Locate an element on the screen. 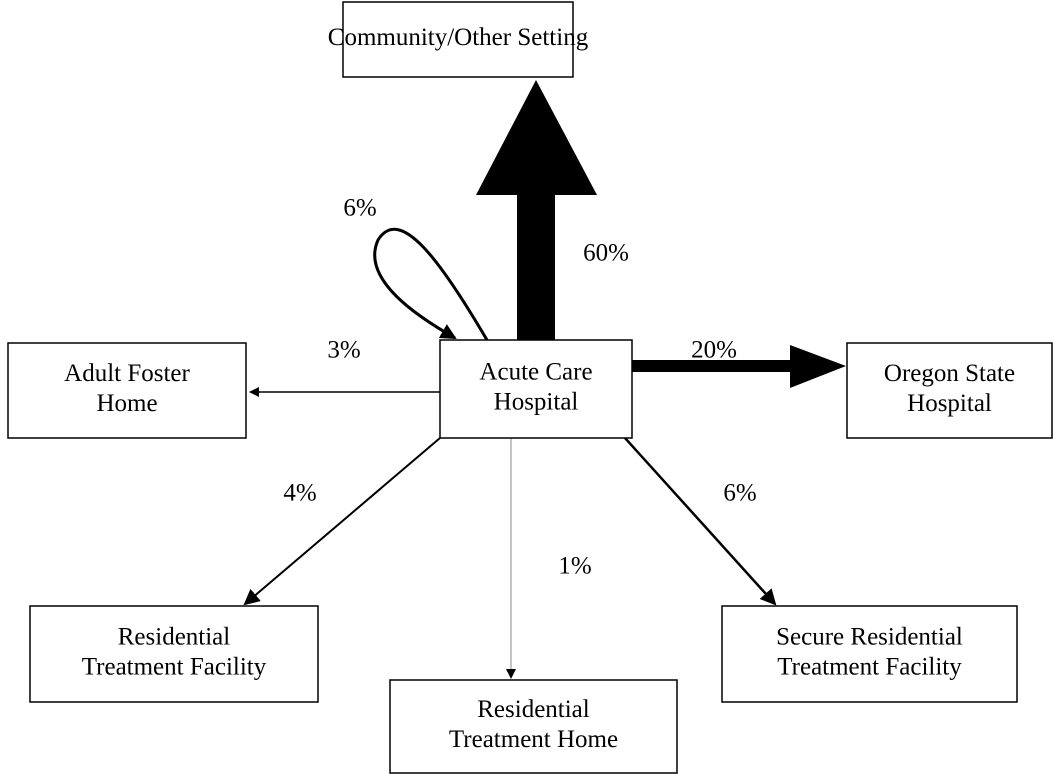 The width and height of the screenshot is (1055, 774). node: Residential Treatment Home is located at coordinates (533, 726).